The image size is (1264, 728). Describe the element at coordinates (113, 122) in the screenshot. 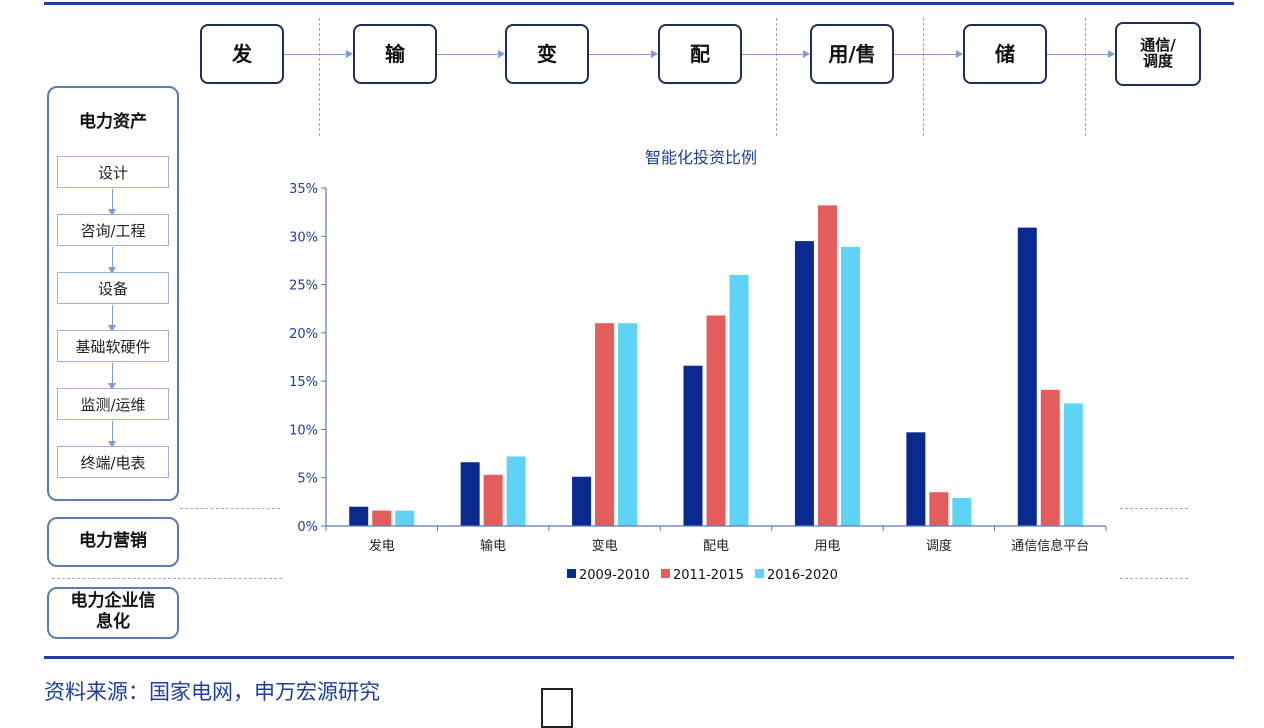

I see `asset-panel-title: 电力资产` at that location.